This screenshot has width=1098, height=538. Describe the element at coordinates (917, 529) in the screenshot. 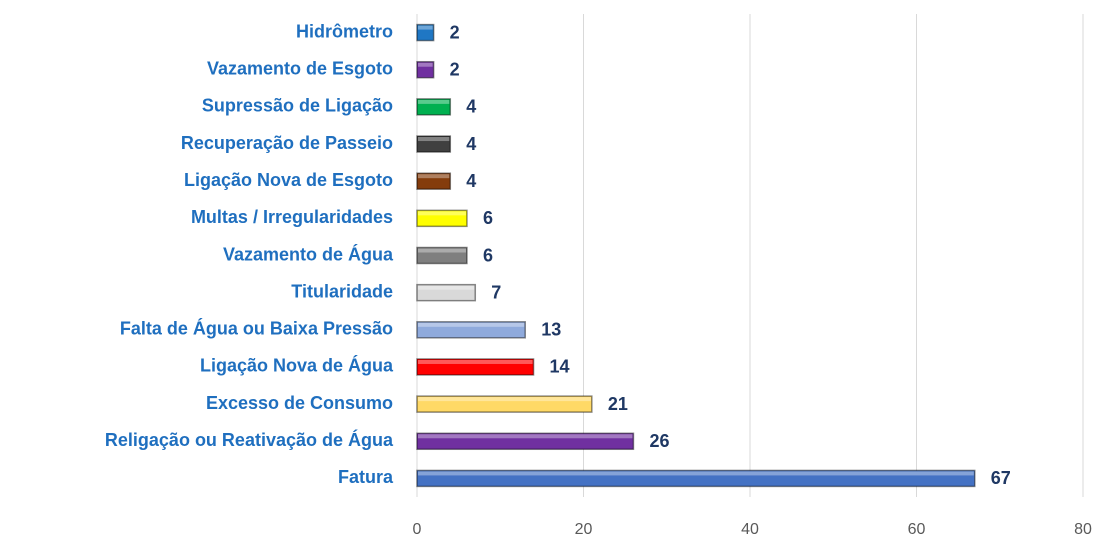

I see `x-tick-label: 60` at that location.